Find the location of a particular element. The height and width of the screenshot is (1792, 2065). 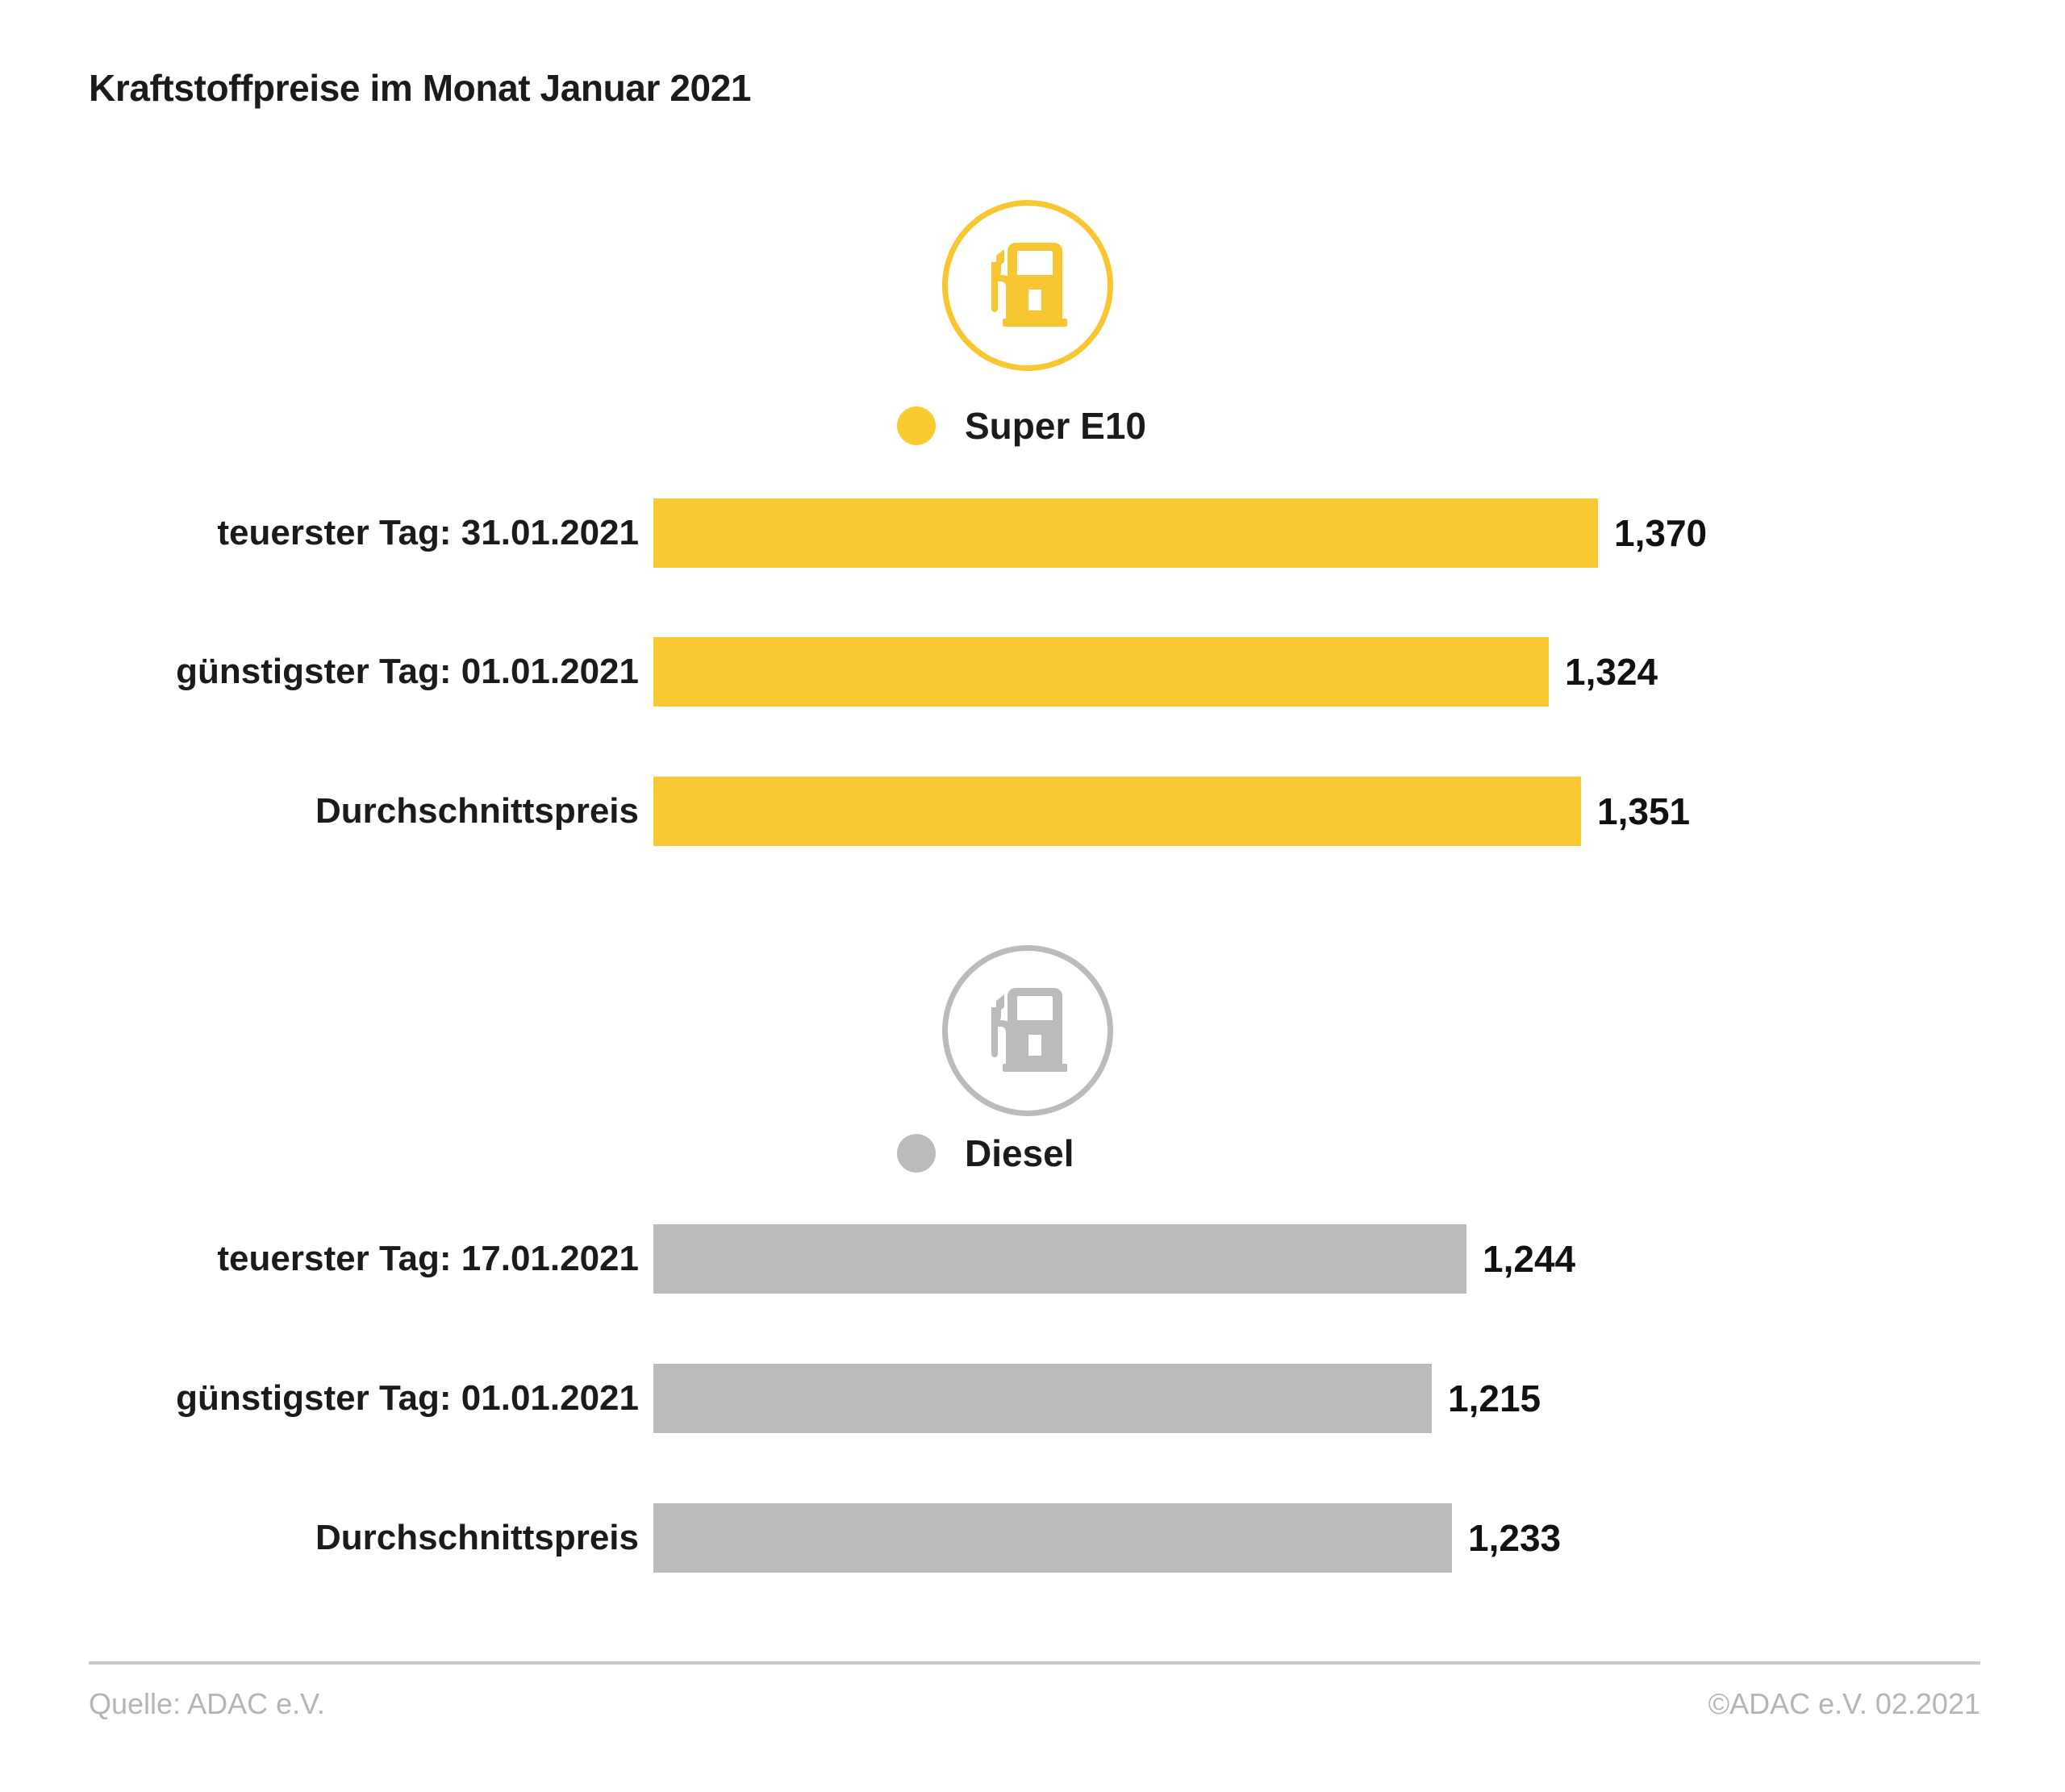

bar-label-super-teuerster: teuerster Tag: 31.01.2021 is located at coordinates (428, 532).